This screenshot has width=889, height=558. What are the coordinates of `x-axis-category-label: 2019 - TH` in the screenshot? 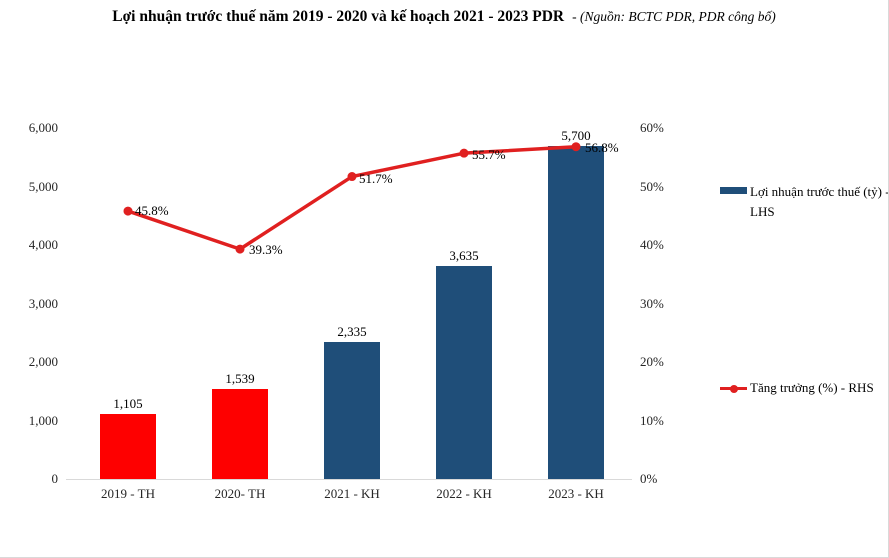 It's located at (128, 493).